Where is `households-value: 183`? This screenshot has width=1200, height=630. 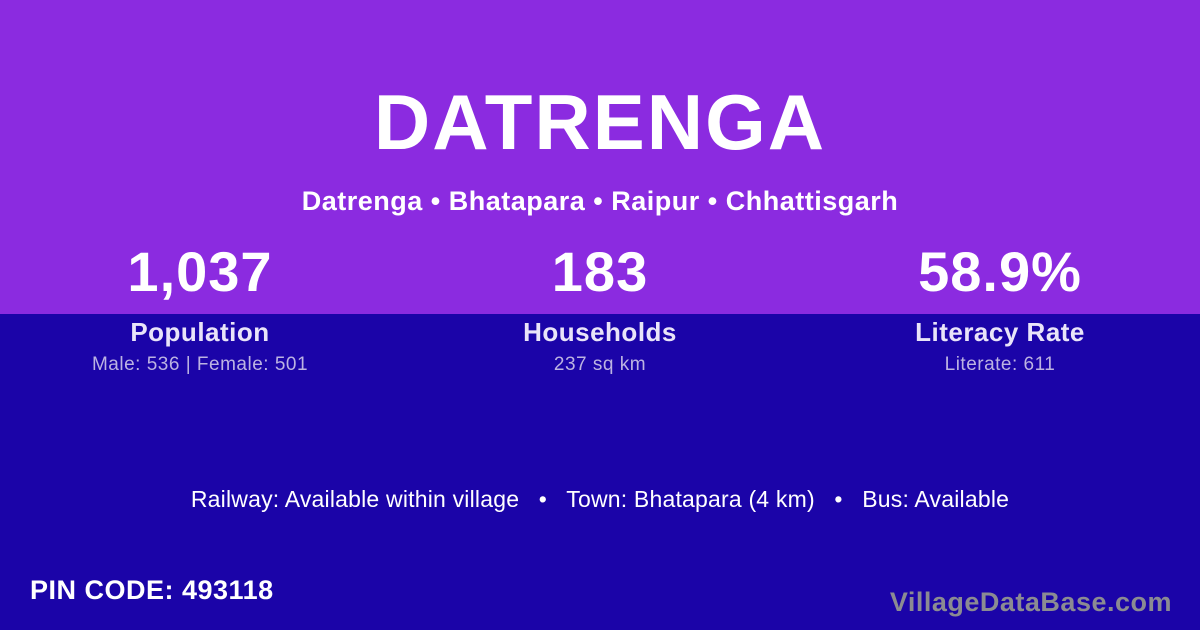 households-value: 183 is located at coordinates (600, 271).